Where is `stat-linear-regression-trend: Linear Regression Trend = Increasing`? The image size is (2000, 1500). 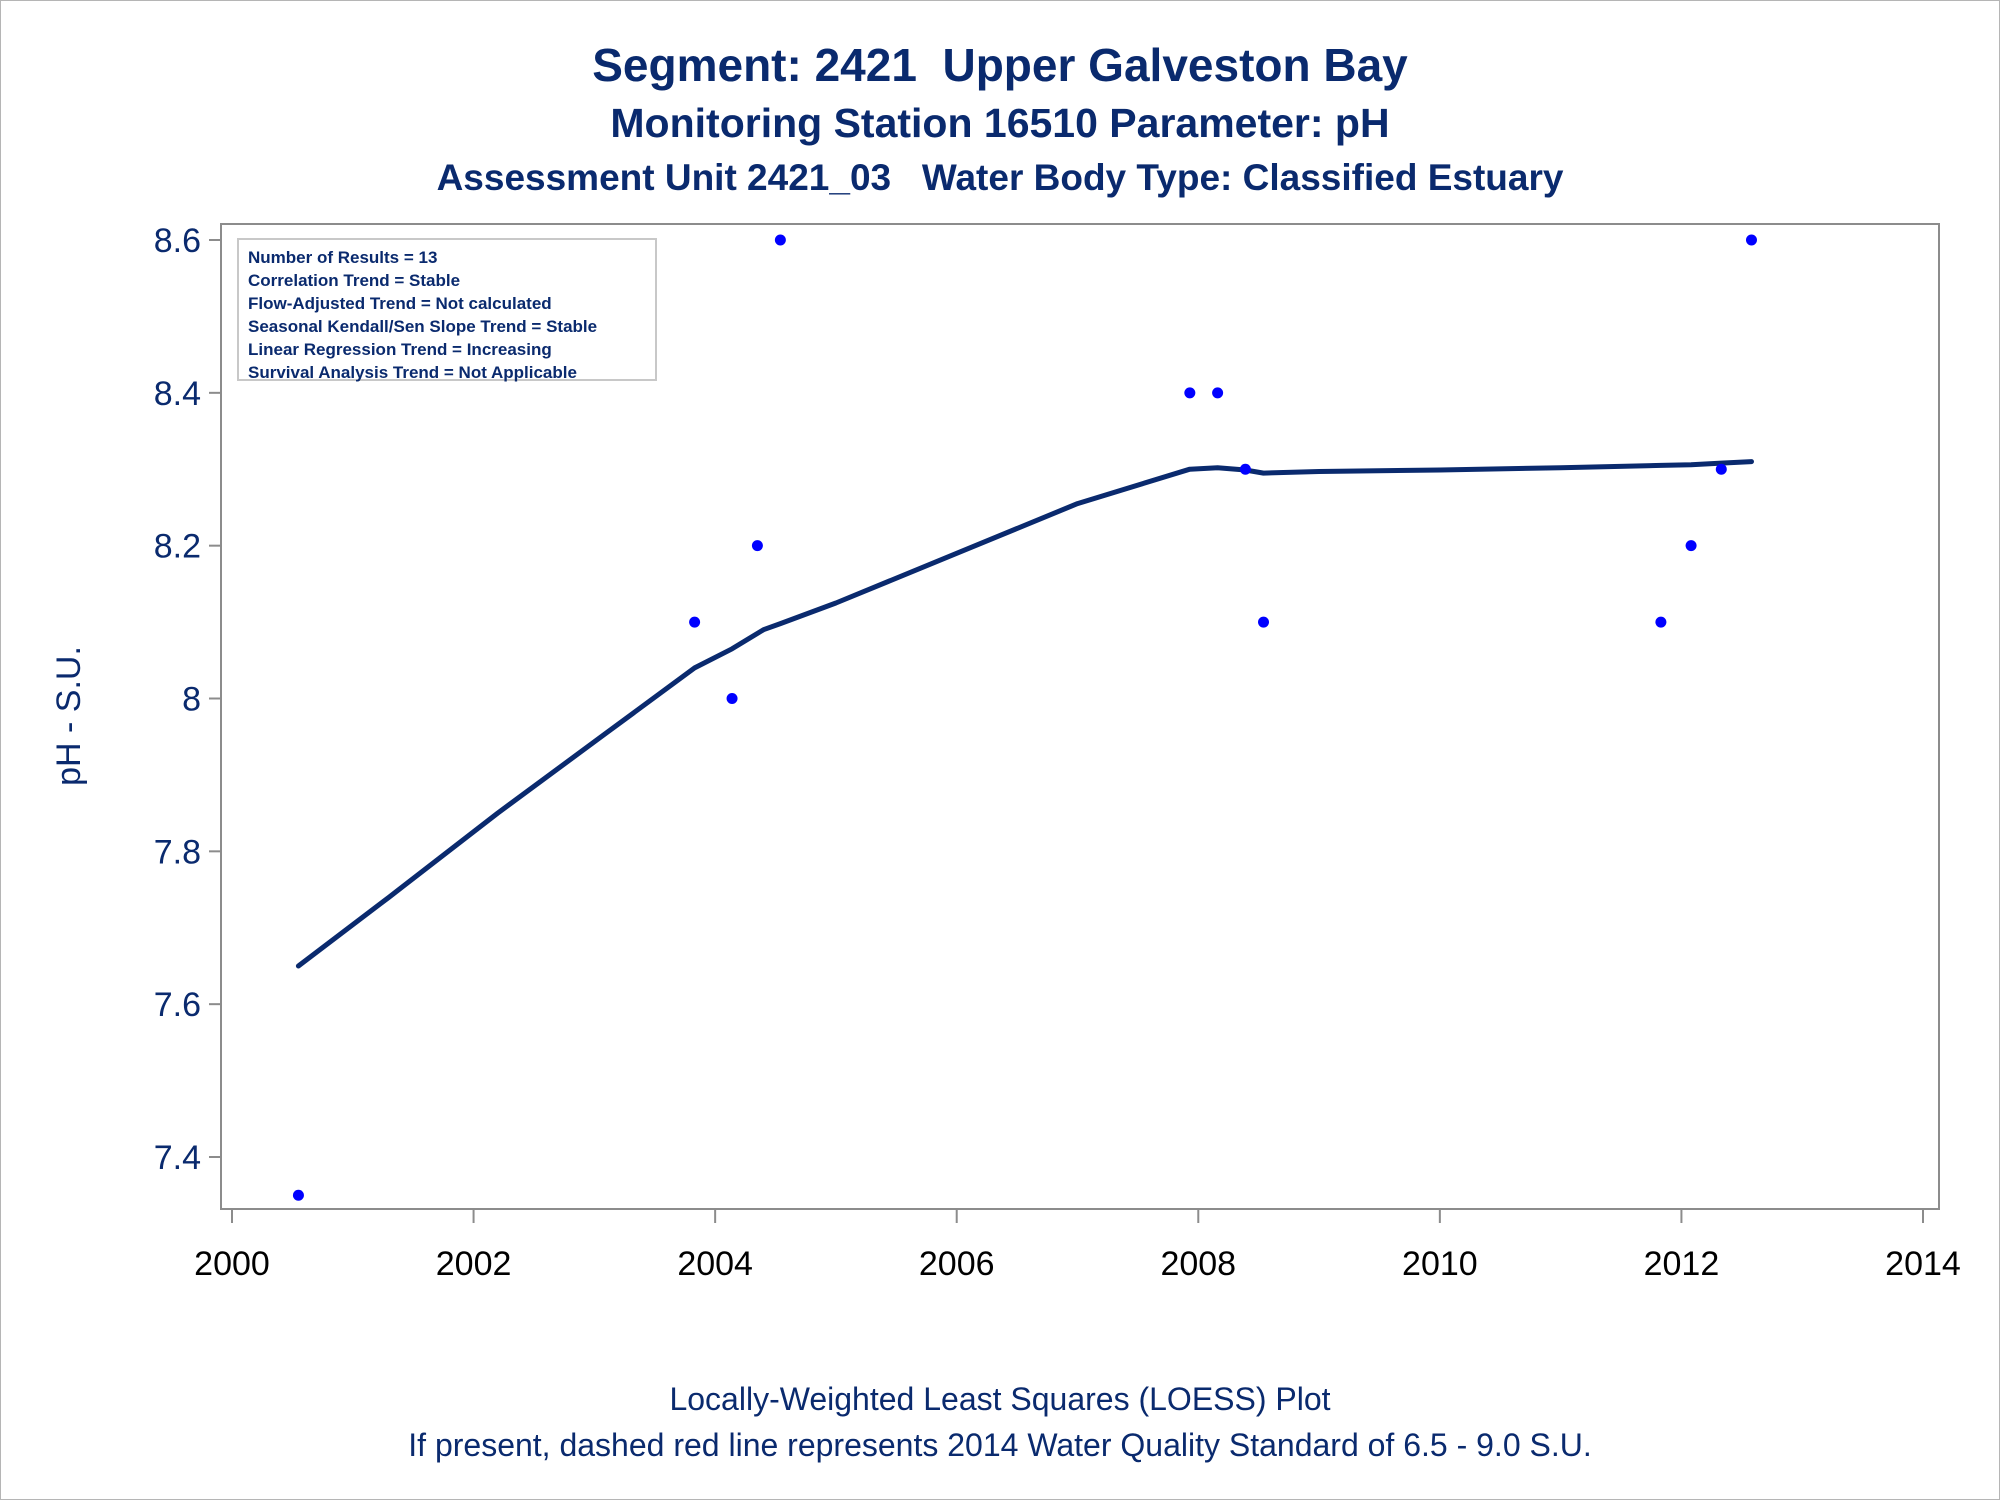
stat-linear-regression-trend: Linear Regression Trend = Increasing is located at coordinates (400, 349).